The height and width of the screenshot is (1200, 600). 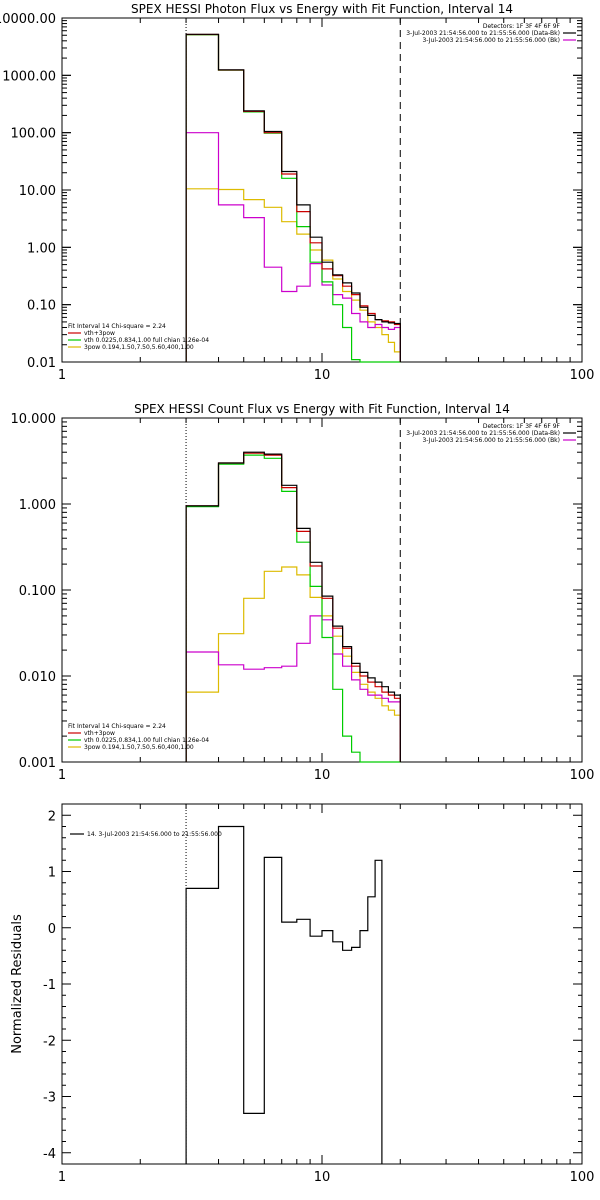 I want to click on y-tick-label: 10.00, so click(x=37, y=191).